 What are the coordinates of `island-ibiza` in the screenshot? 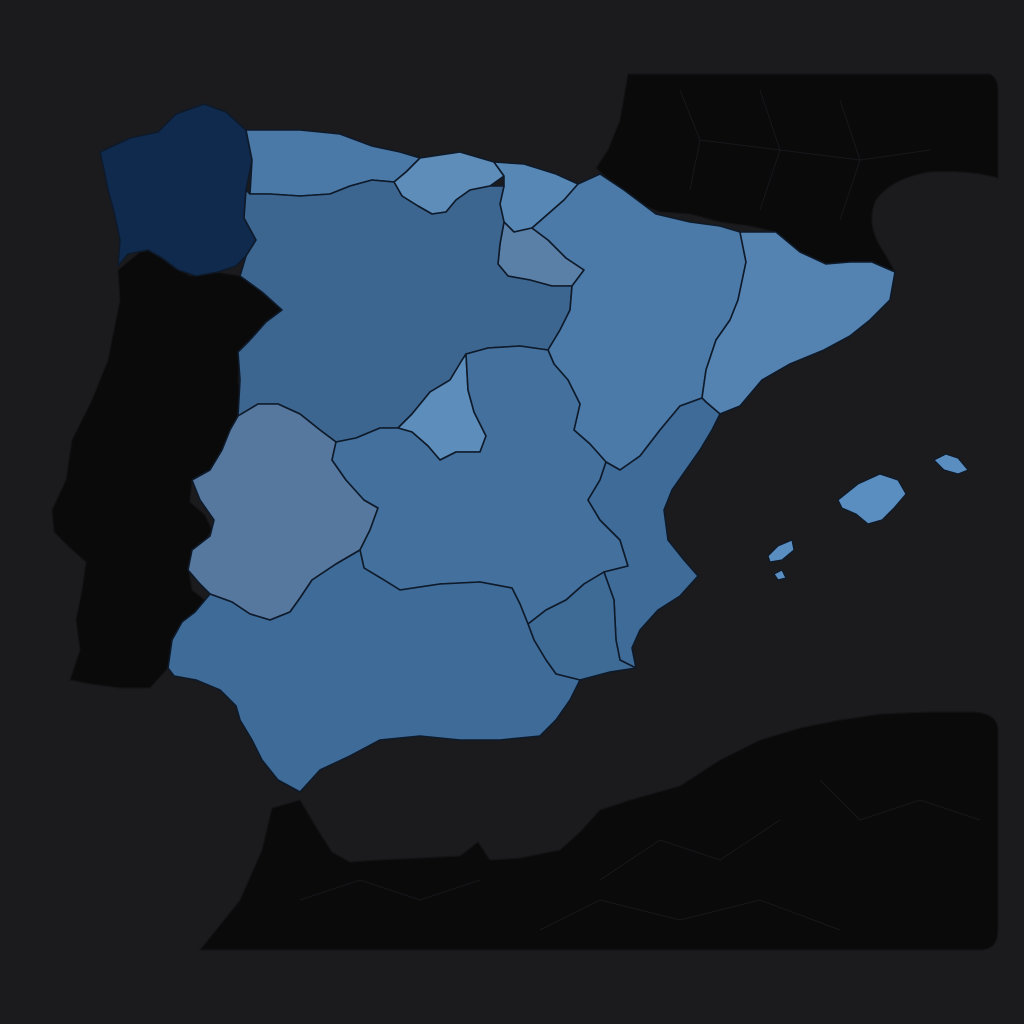 It's located at (781, 551).